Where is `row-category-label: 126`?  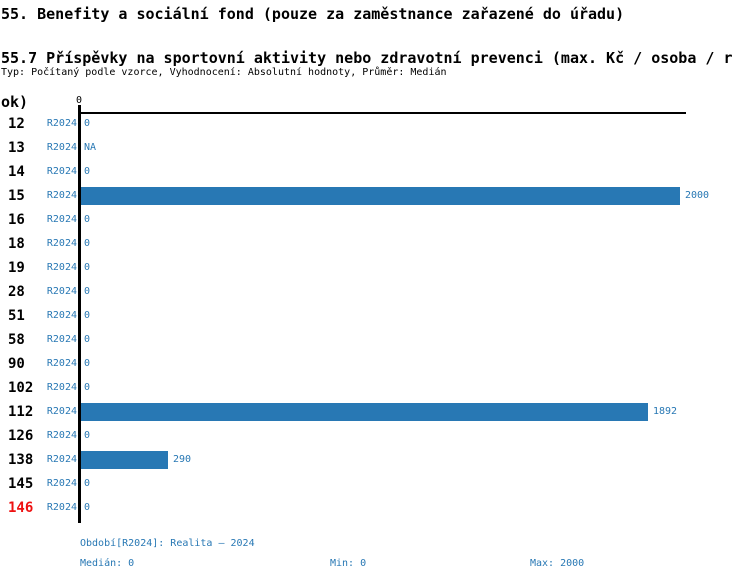
row-category-label: 126 is located at coordinates (21, 436).